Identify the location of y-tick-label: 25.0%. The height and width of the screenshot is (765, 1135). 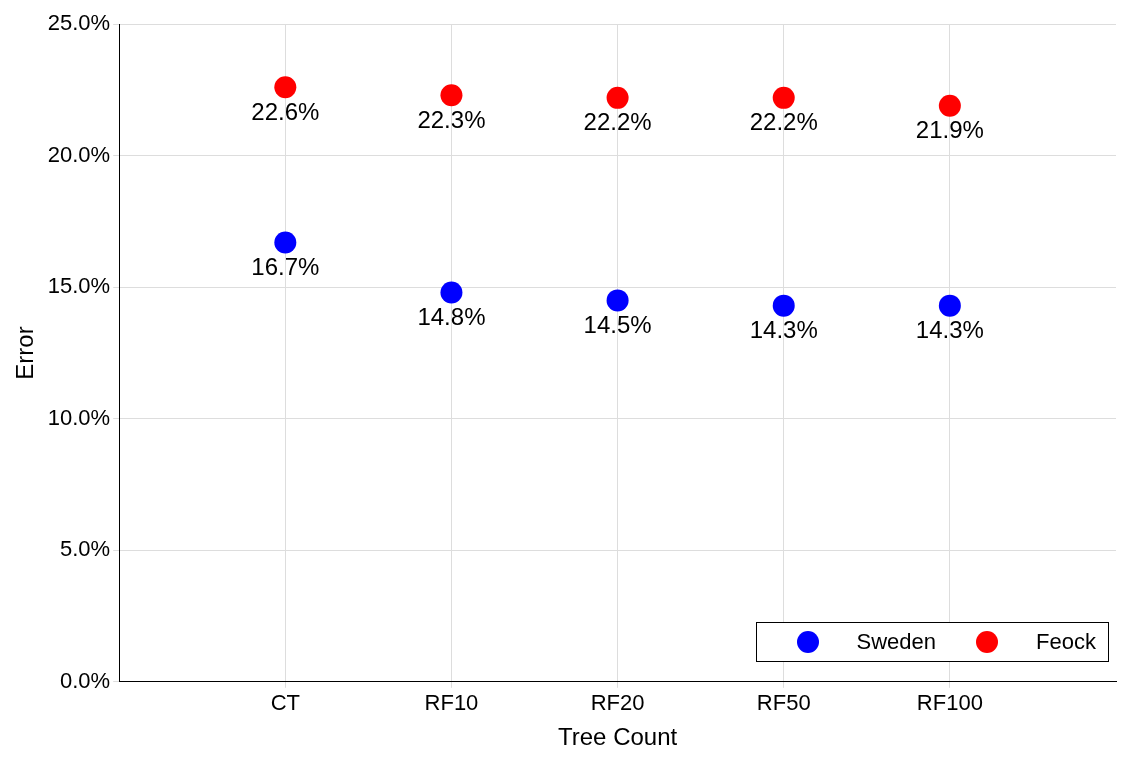
(79, 23).